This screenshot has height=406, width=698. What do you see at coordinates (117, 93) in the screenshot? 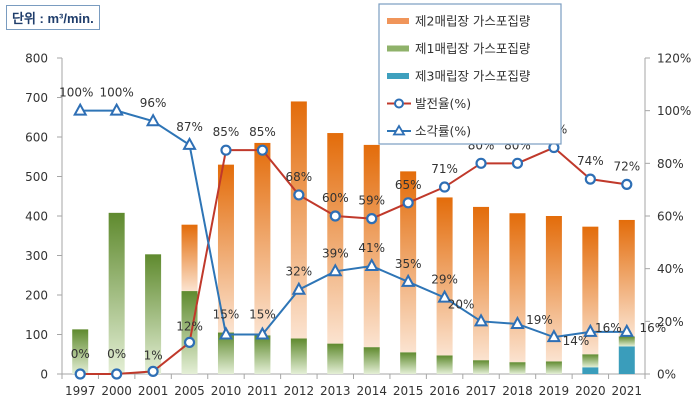
I see `label-incineration-rate: 100%` at bounding box center [117, 93].